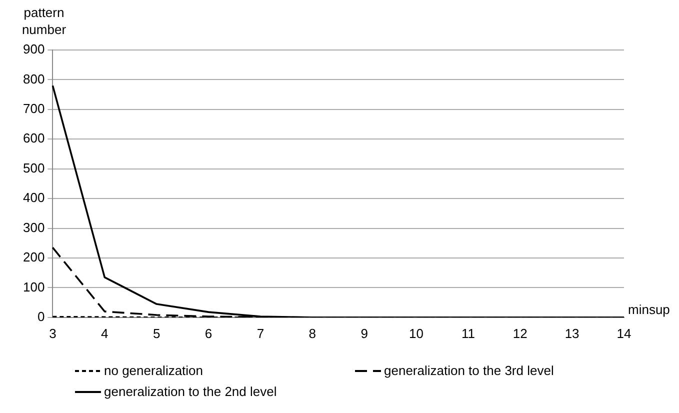 This screenshot has height=413, width=679. I want to click on y-tick-label: 300, so click(33, 227).